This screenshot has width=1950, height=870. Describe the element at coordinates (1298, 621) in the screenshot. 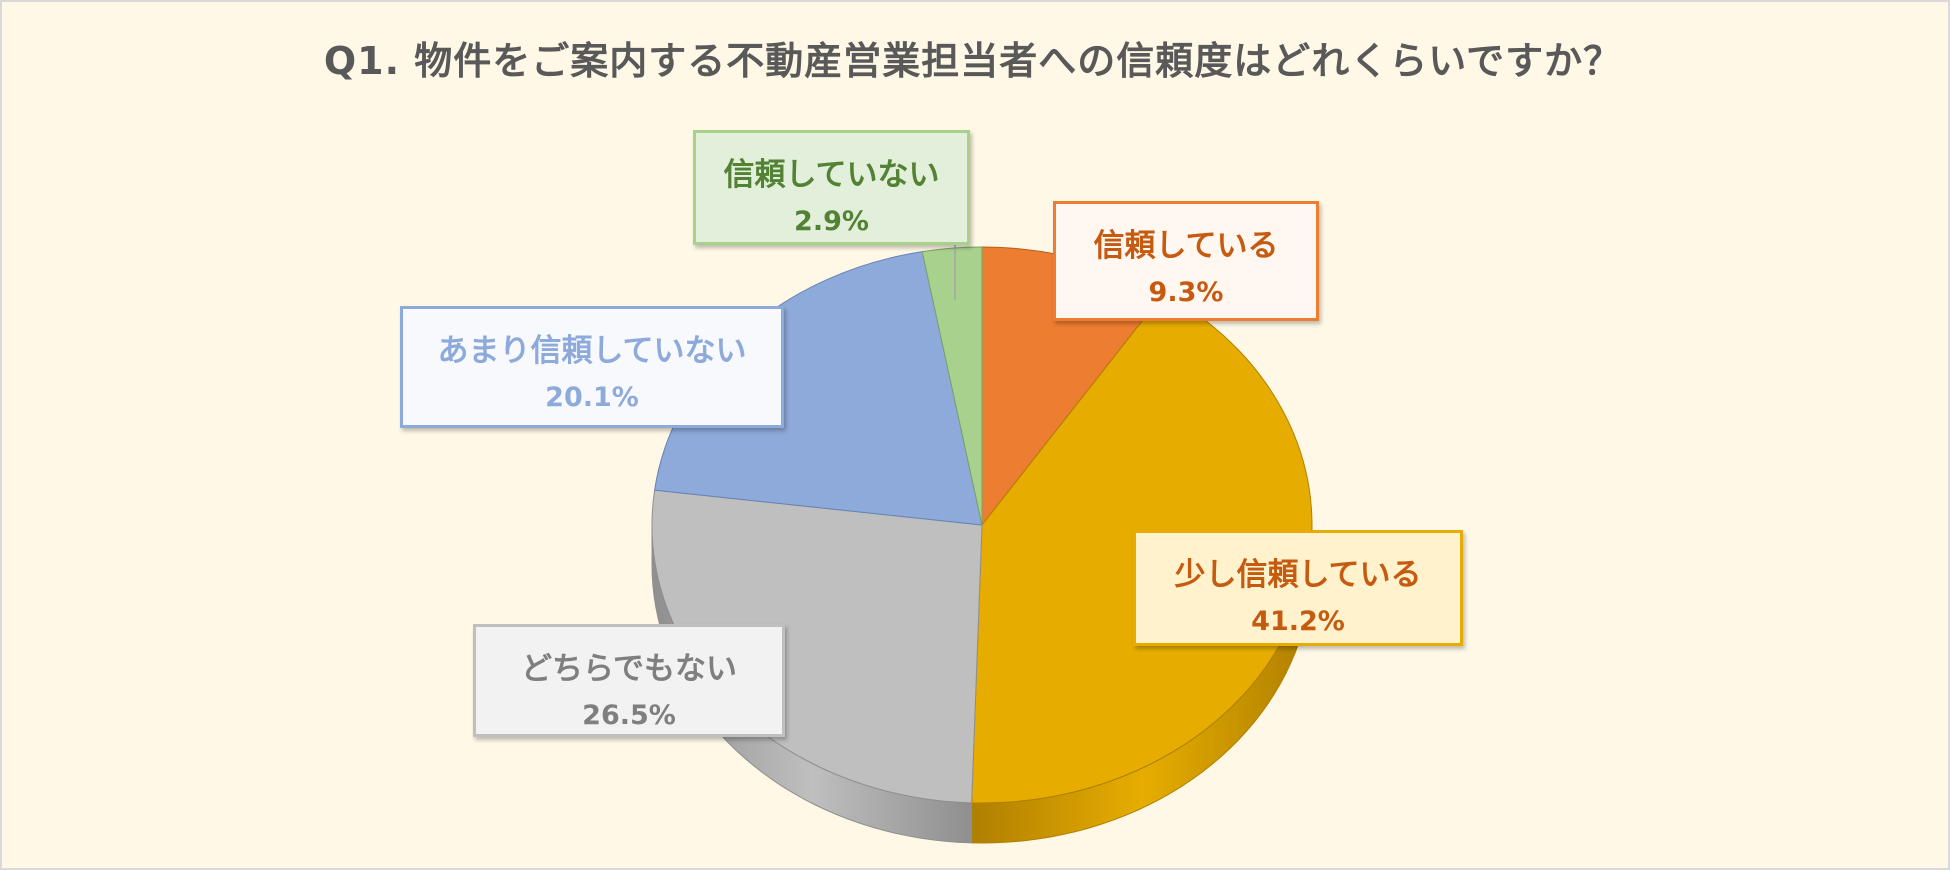

I see `data-label-value: 41.2%` at that location.